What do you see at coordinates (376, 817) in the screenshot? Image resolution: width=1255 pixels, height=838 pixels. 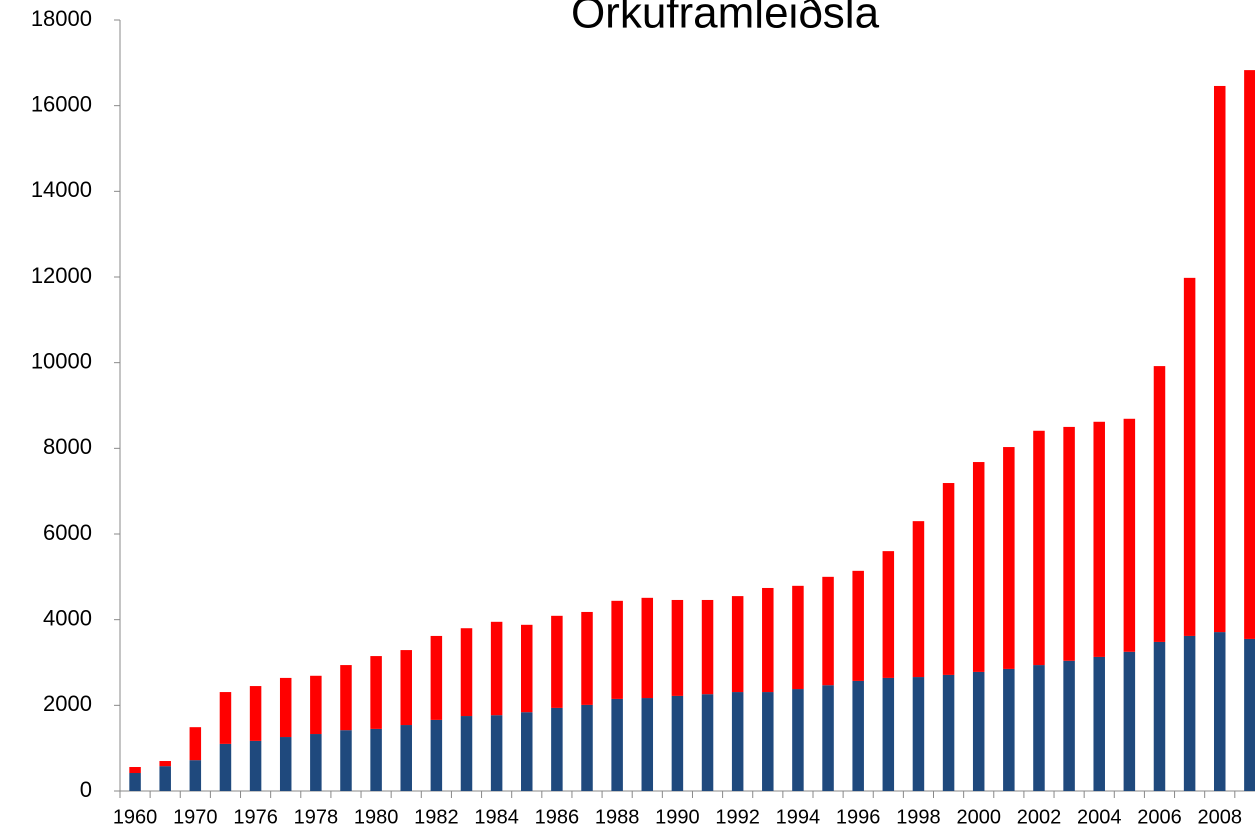 I see `x-tick-label: 1980` at bounding box center [376, 817].